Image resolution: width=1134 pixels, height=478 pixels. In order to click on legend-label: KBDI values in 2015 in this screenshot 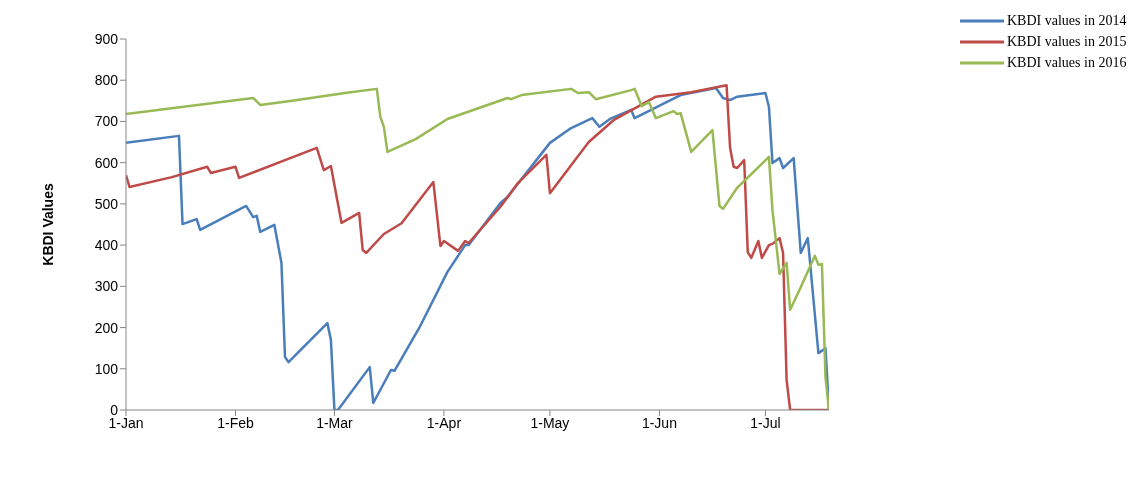, I will do `click(1067, 41)`.